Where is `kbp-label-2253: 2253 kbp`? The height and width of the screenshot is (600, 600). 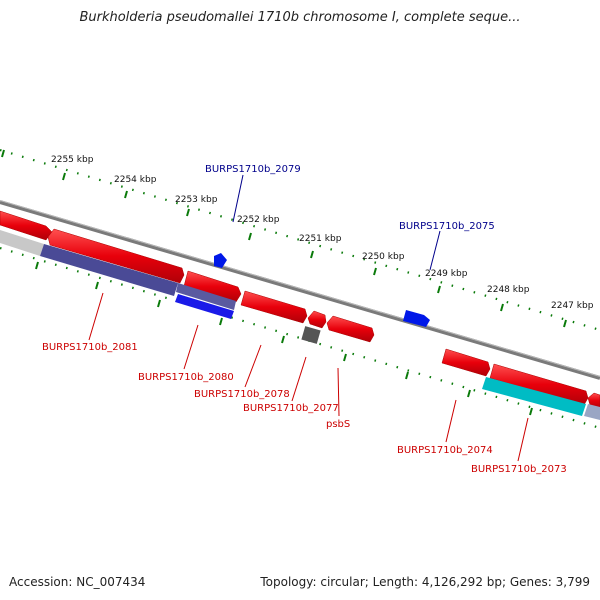
kbp-label-2253: 2253 kbp is located at coordinates (196, 200).